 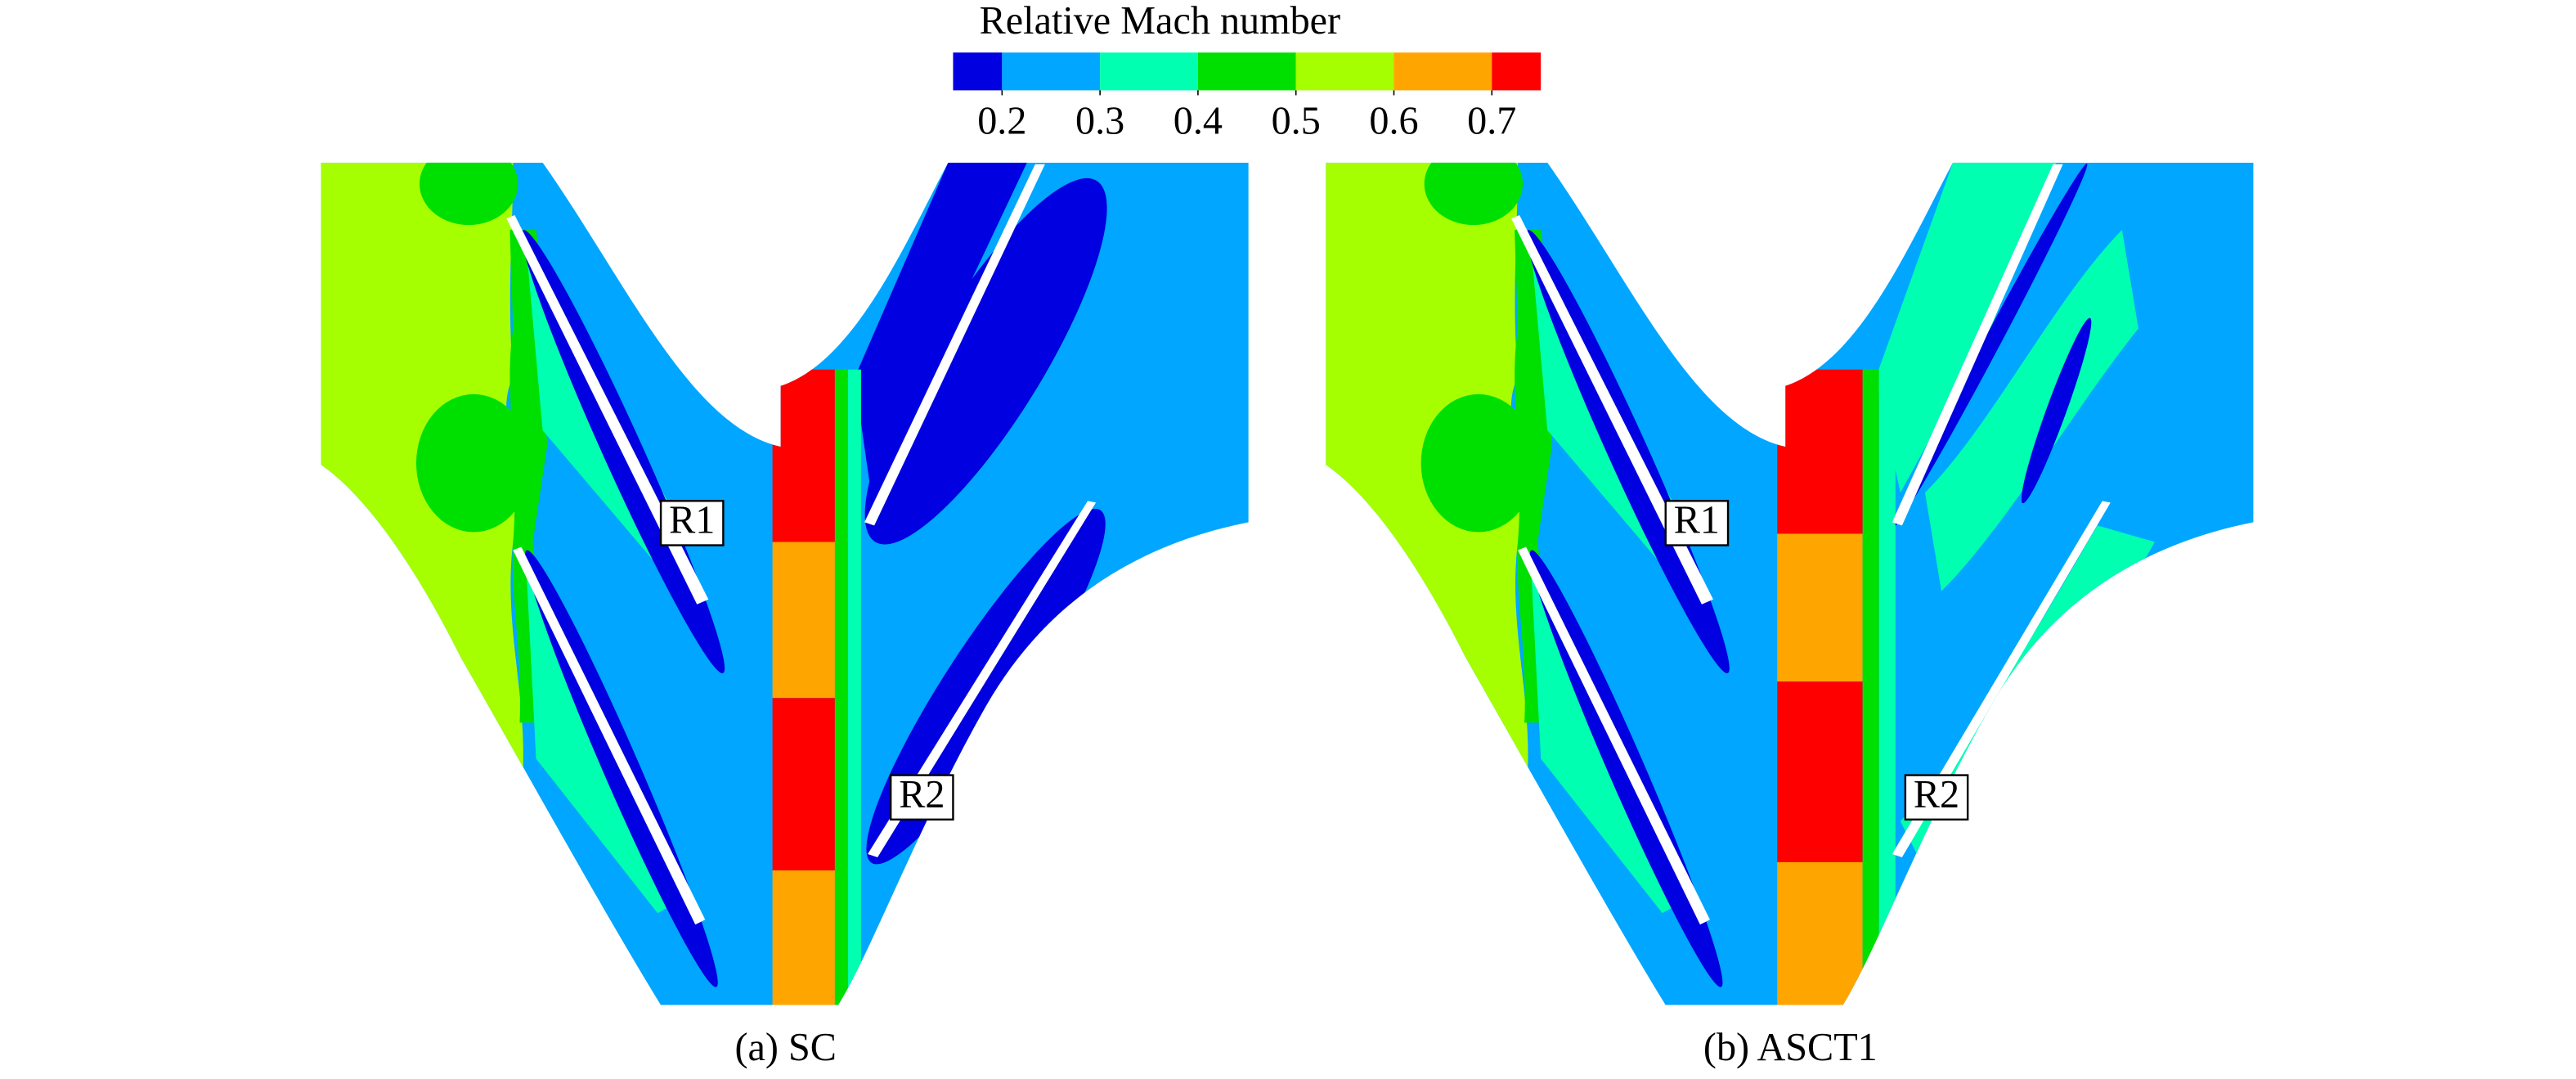 I want to click on colorbar-title: Relative Mach number, so click(x=1160, y=21).